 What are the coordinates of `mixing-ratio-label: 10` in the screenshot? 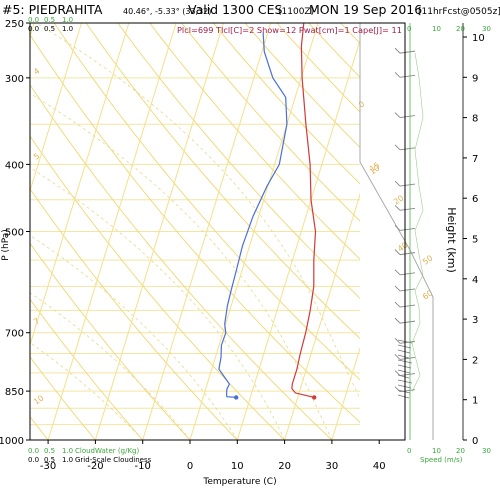 It's located at (39, 399).